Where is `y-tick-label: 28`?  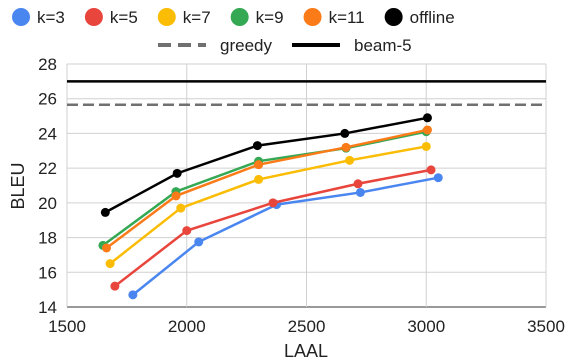 y-tick-label: 28 is located at coordinates (47, 64).